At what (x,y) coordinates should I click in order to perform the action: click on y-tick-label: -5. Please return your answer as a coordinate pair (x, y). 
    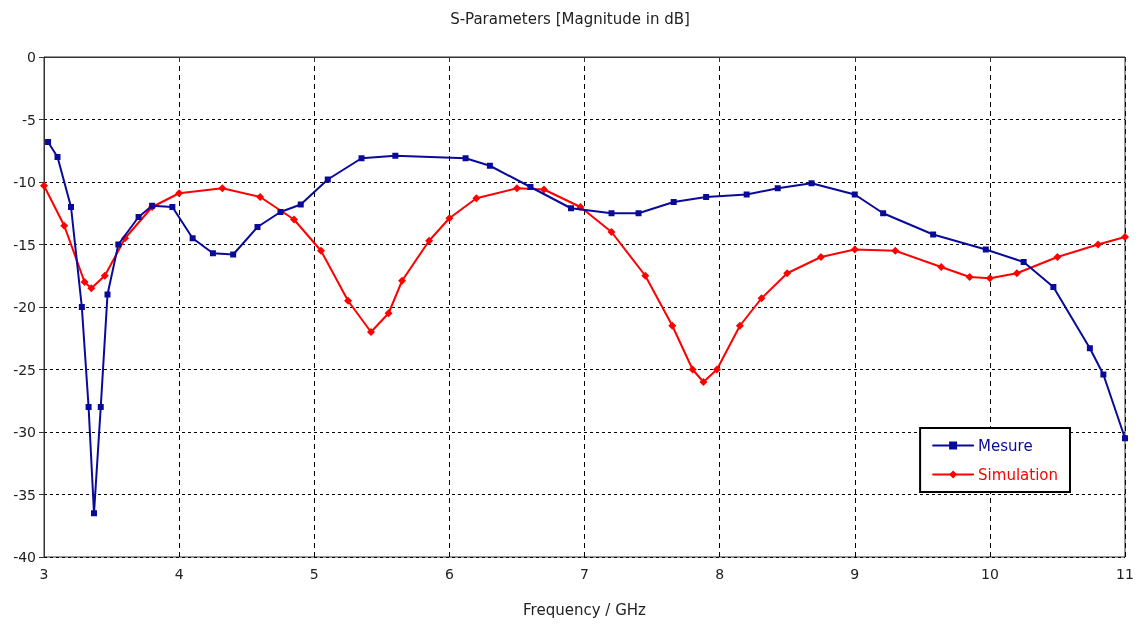
    Looking at the image, I should click on (29, 119).